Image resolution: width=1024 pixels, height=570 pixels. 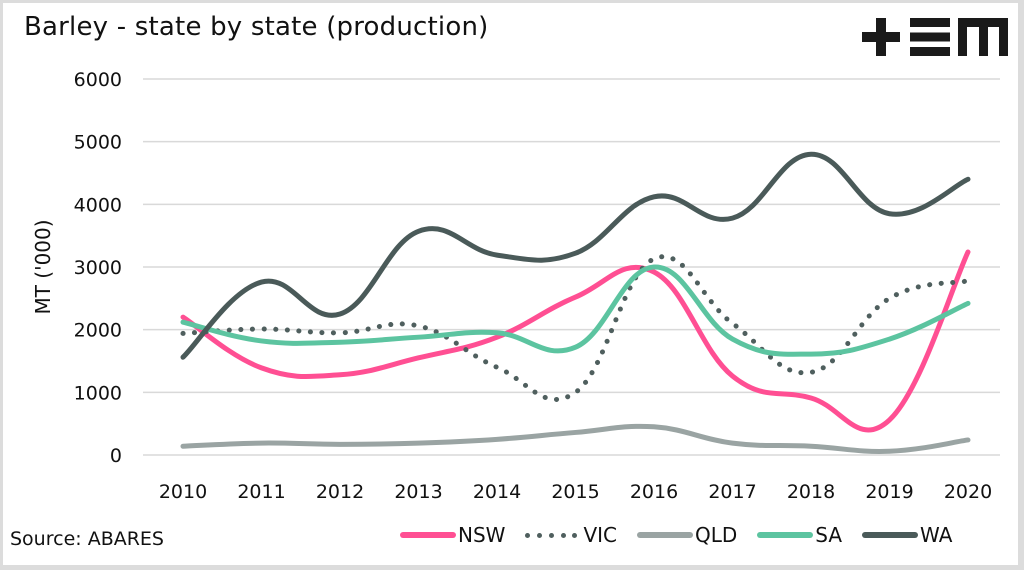 I want to click on legend-item-qld: QLD, so click(x=687, y=535).